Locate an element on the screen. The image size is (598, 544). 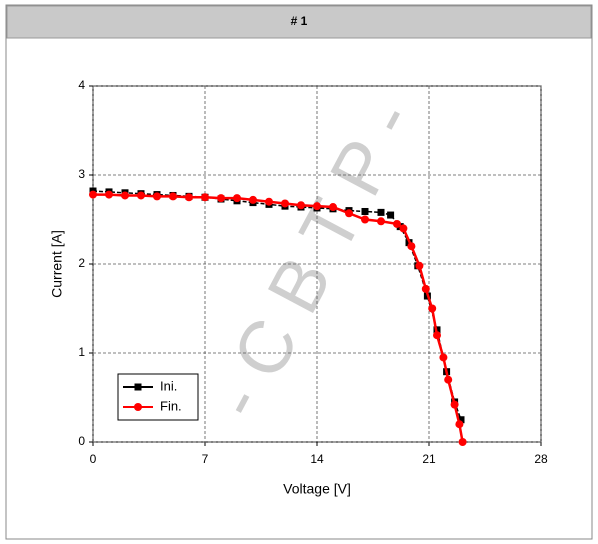
x-tick-label: 21 is located at coordinates (429, 459).